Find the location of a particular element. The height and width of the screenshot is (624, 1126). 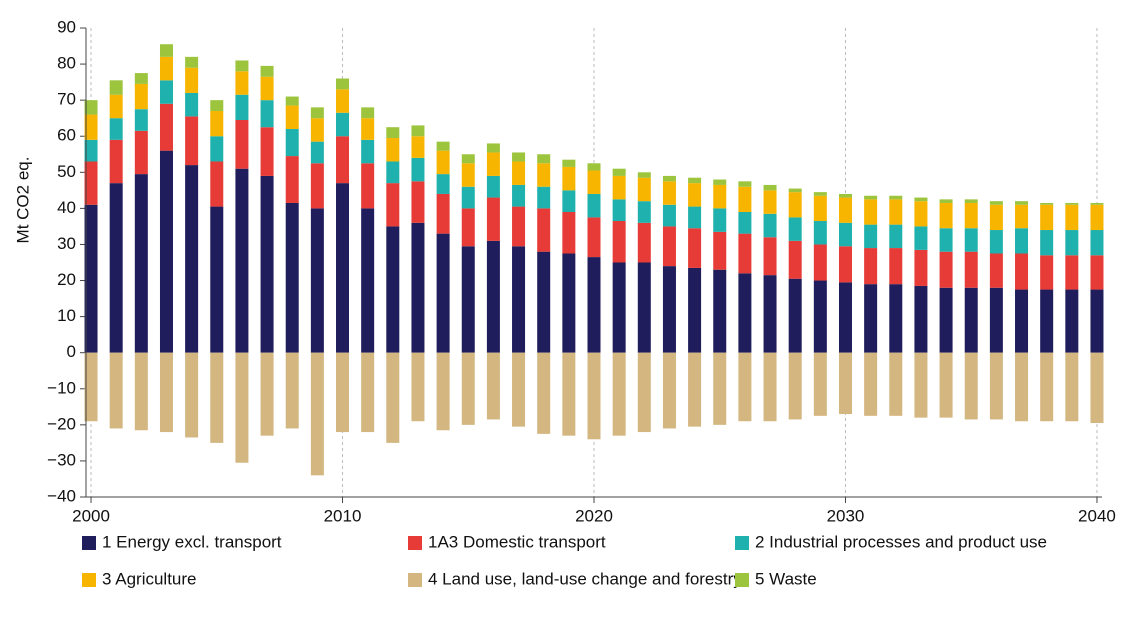

legend-label: 1A3 Domestic transport is located at coordinates (517, 541).